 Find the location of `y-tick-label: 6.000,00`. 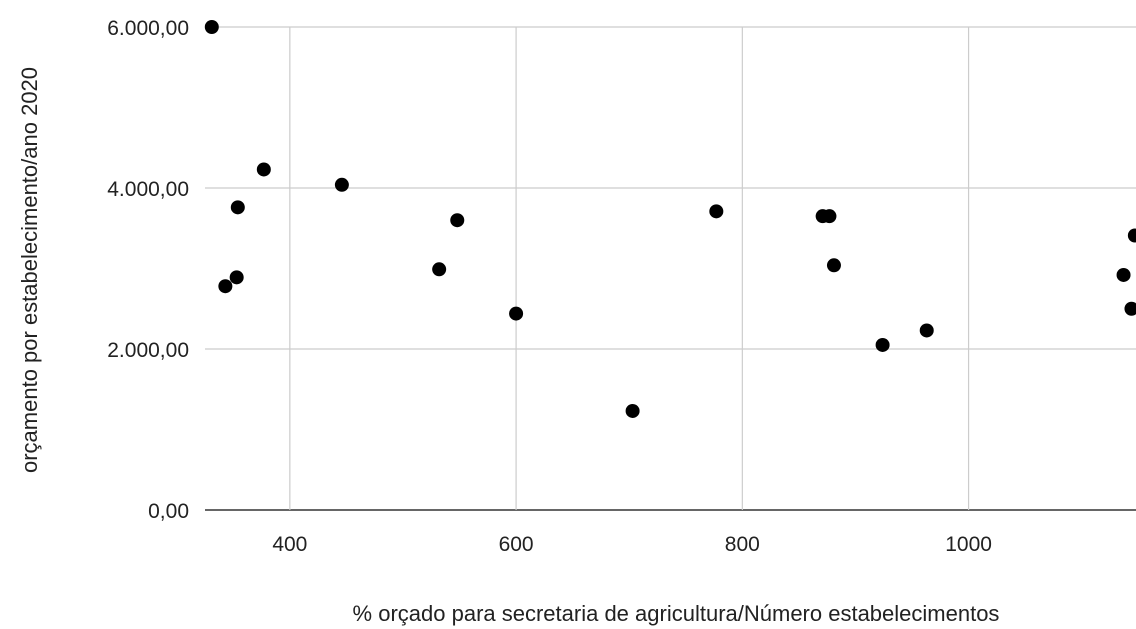

y-tick-label: 6.000,00 is located at coordinates (148, 28).